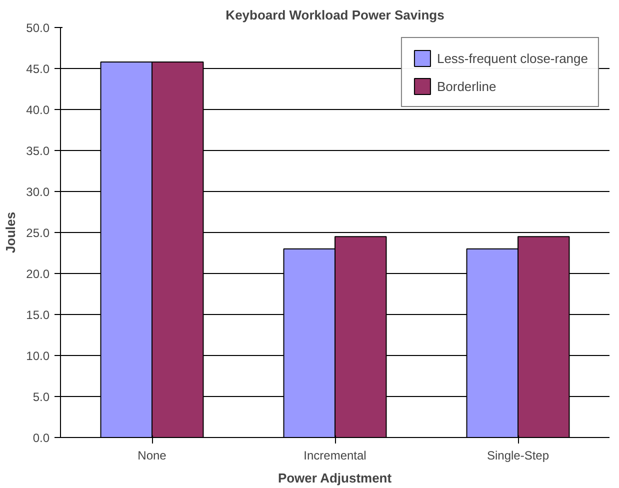 The image size is (619, 488). I want to click on y-tick-label: 45.0, so click(38, 69).